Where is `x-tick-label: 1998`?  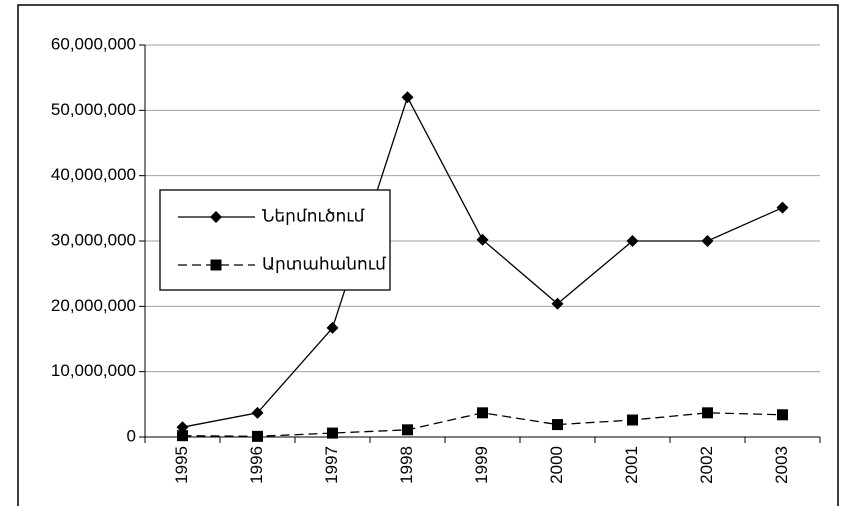 x-tick-label: 1998 is located at coordinates (406, 465).